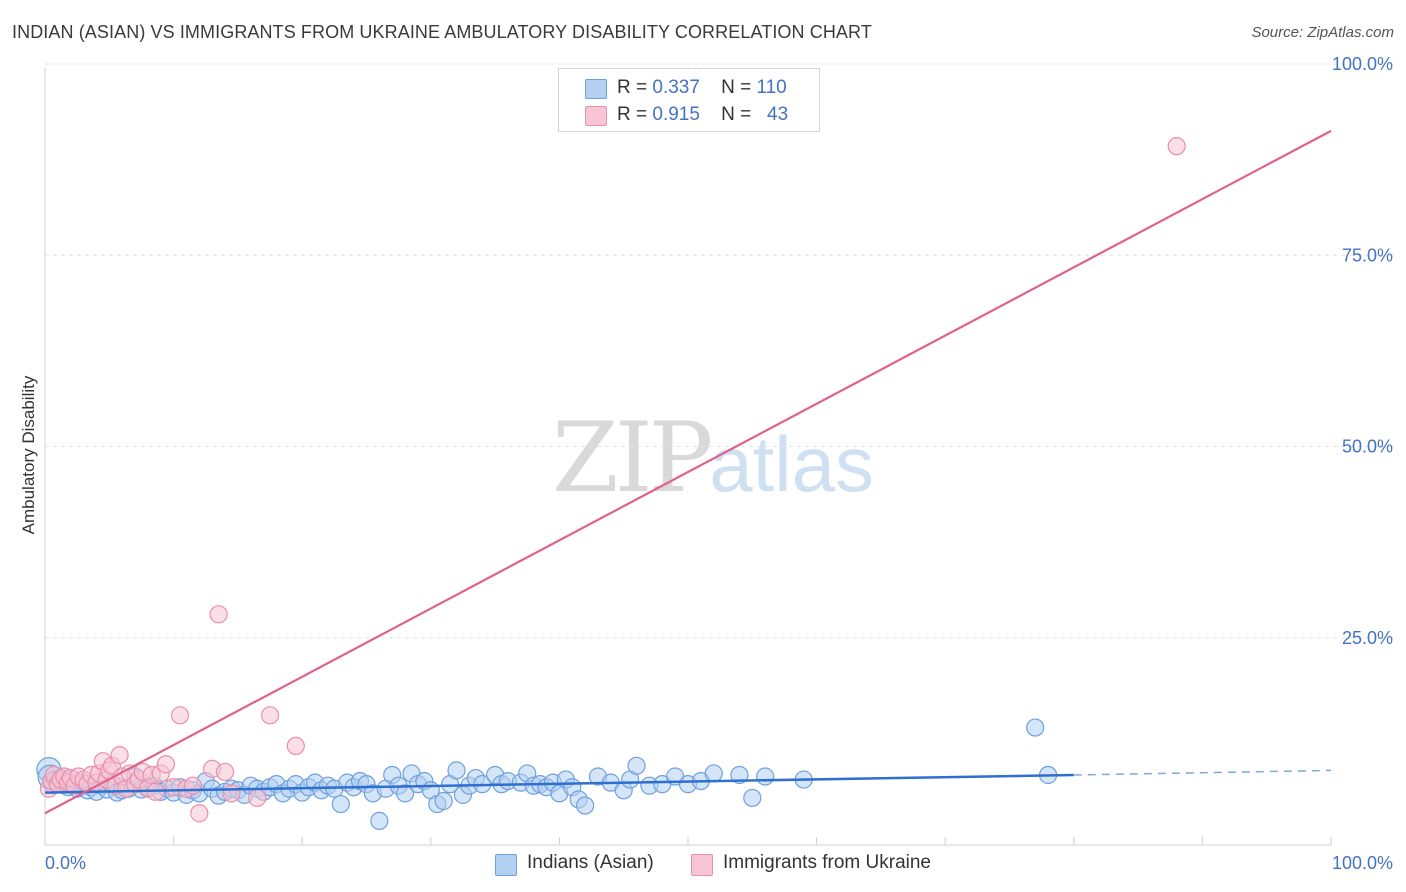 The height and width of the screenshot is (892, 1406). Describe the element at coordinates (1322, 32) in the screenshot. I see `source-label: Source: ZipAtlas.com` at that location.